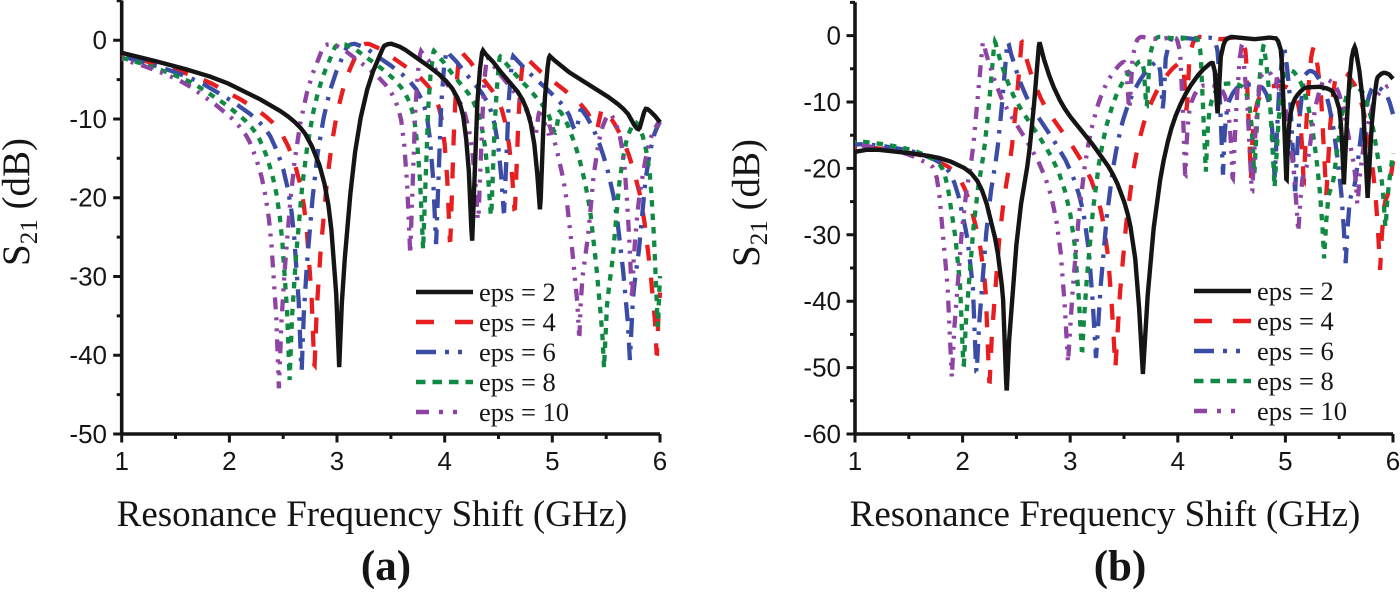  Describe the element at coordinates (822, 434) in the screenshot. I see `svg-text: -60` at that location.